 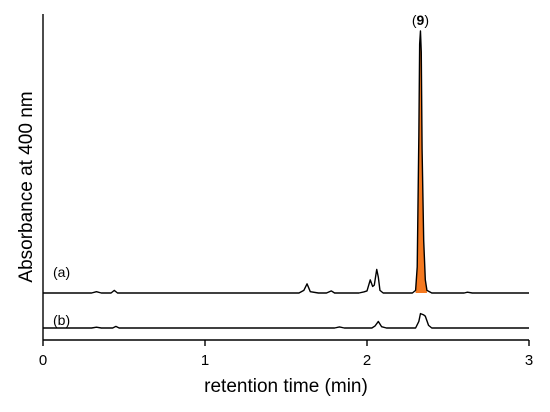 I want to click on trace-b-line, so click(x=286, y=320).